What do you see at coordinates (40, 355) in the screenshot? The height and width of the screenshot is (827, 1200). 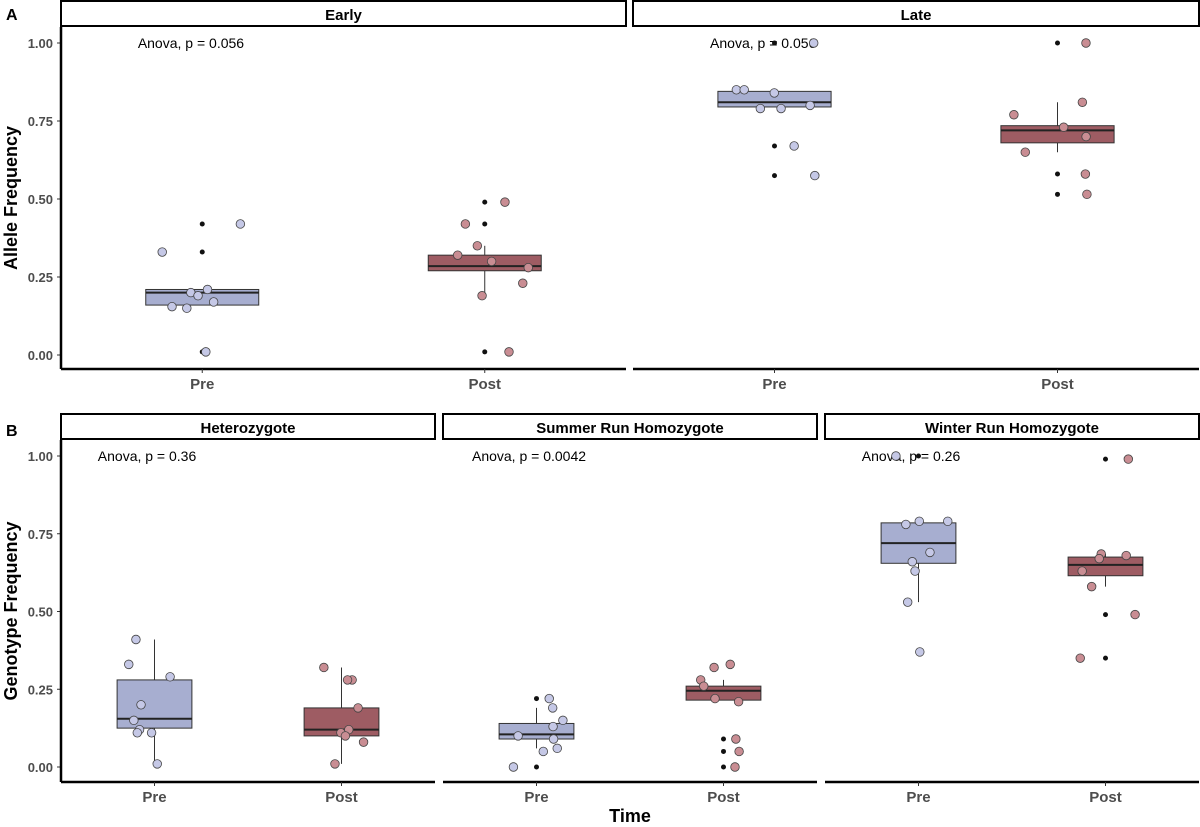 I see `y-tick-label: 0.00` at bounding box center [40, 355].